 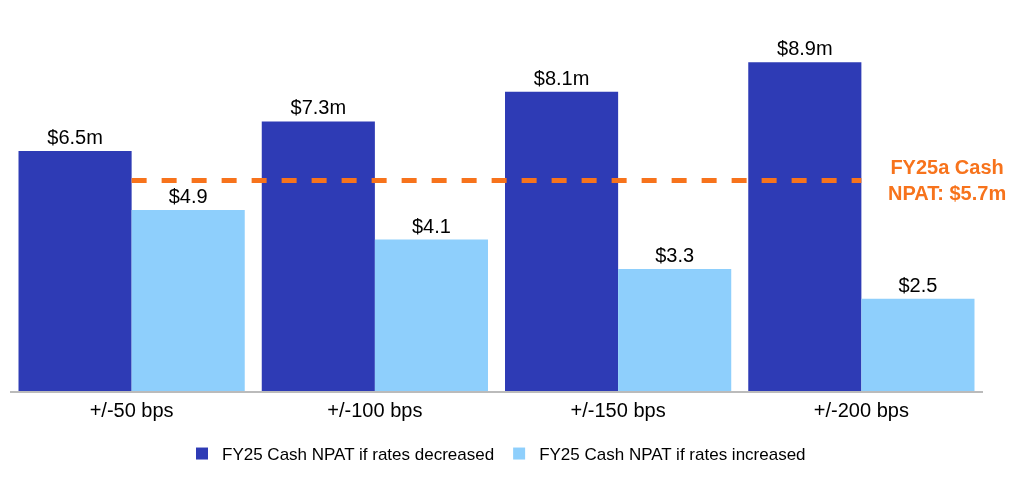 I want to click on data-label: $3.3, so click(x=675, y=255).